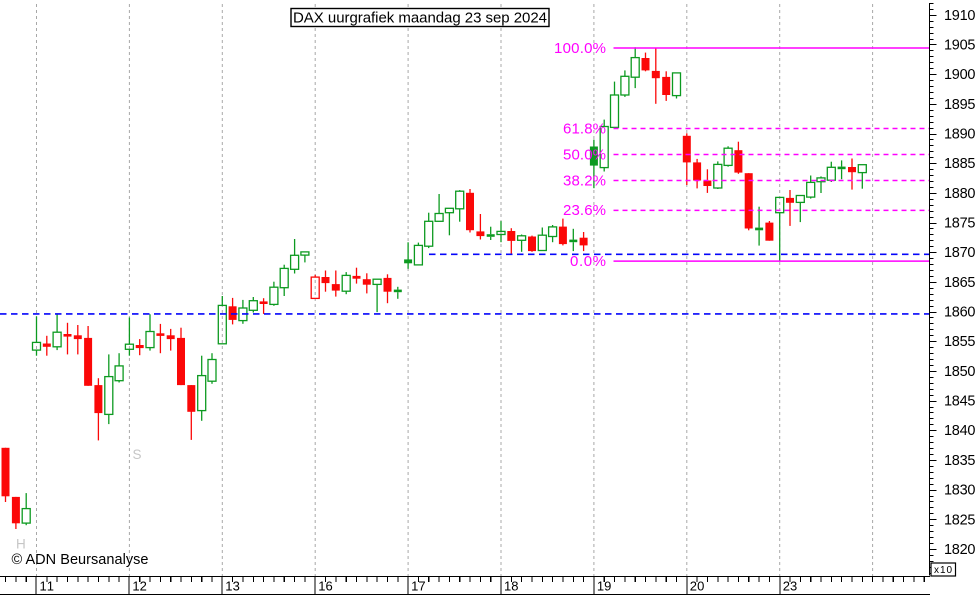 The width and height of the screenshot is (980, 610). Describe the element at coordinates (960, 224) in the screenshot. I see `svg-text: 1875` at that location.